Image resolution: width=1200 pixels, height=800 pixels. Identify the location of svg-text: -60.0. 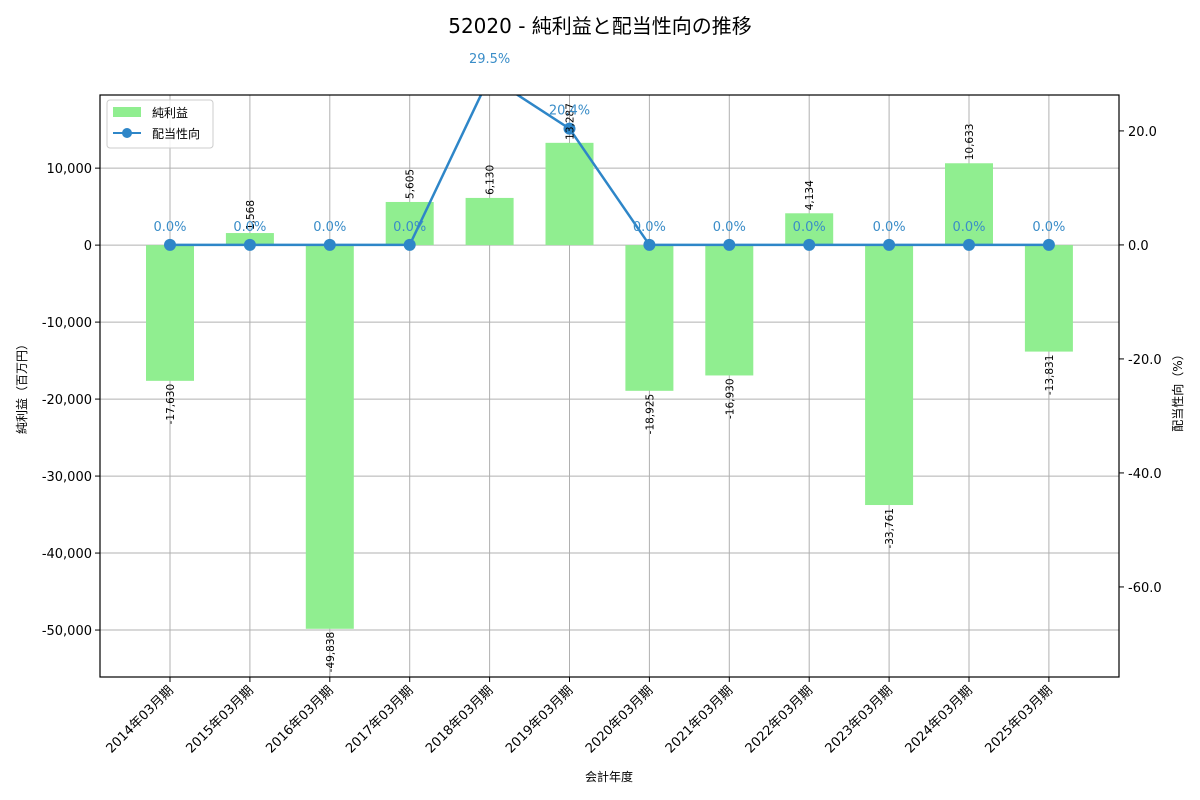
(1145, 588).